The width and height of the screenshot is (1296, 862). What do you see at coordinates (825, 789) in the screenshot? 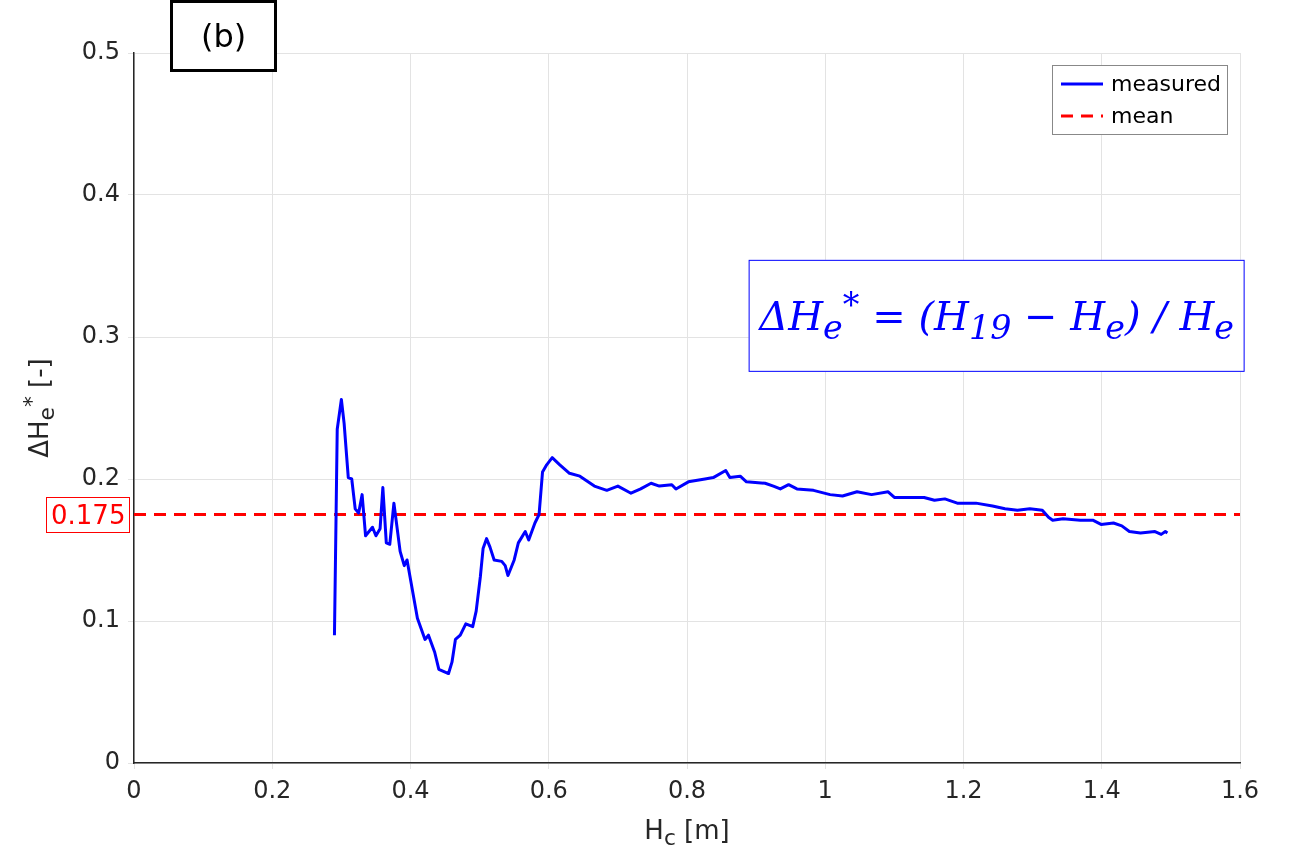
I see `x-tick-label: 1` at bounding box center [825, 789].